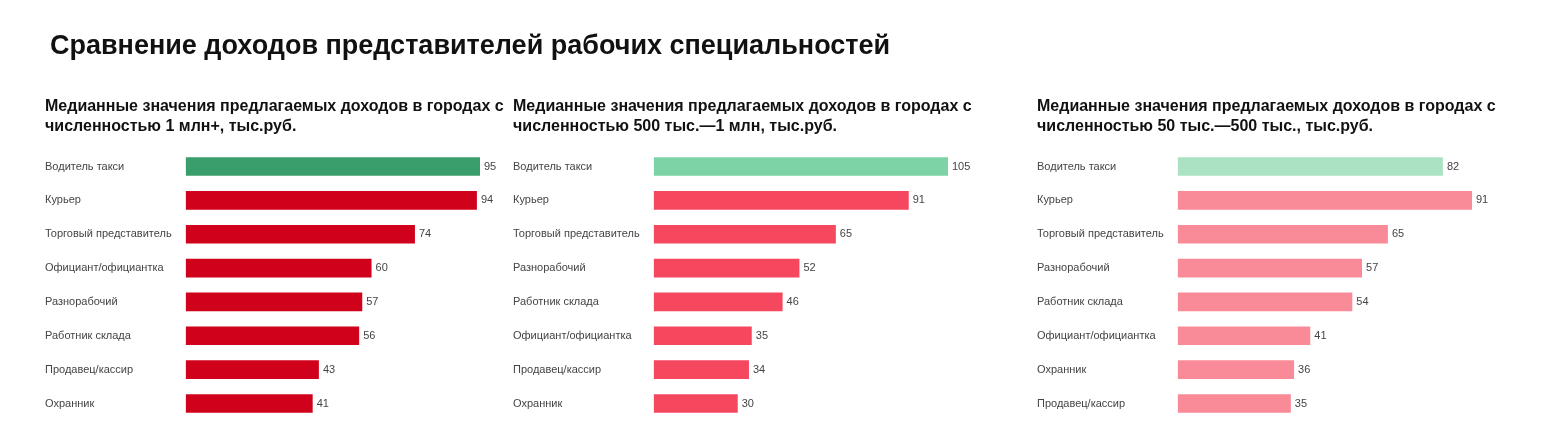  Describe the element at coordinates (961, 165) in the screenshot. I see `data-label: 105` at that location.